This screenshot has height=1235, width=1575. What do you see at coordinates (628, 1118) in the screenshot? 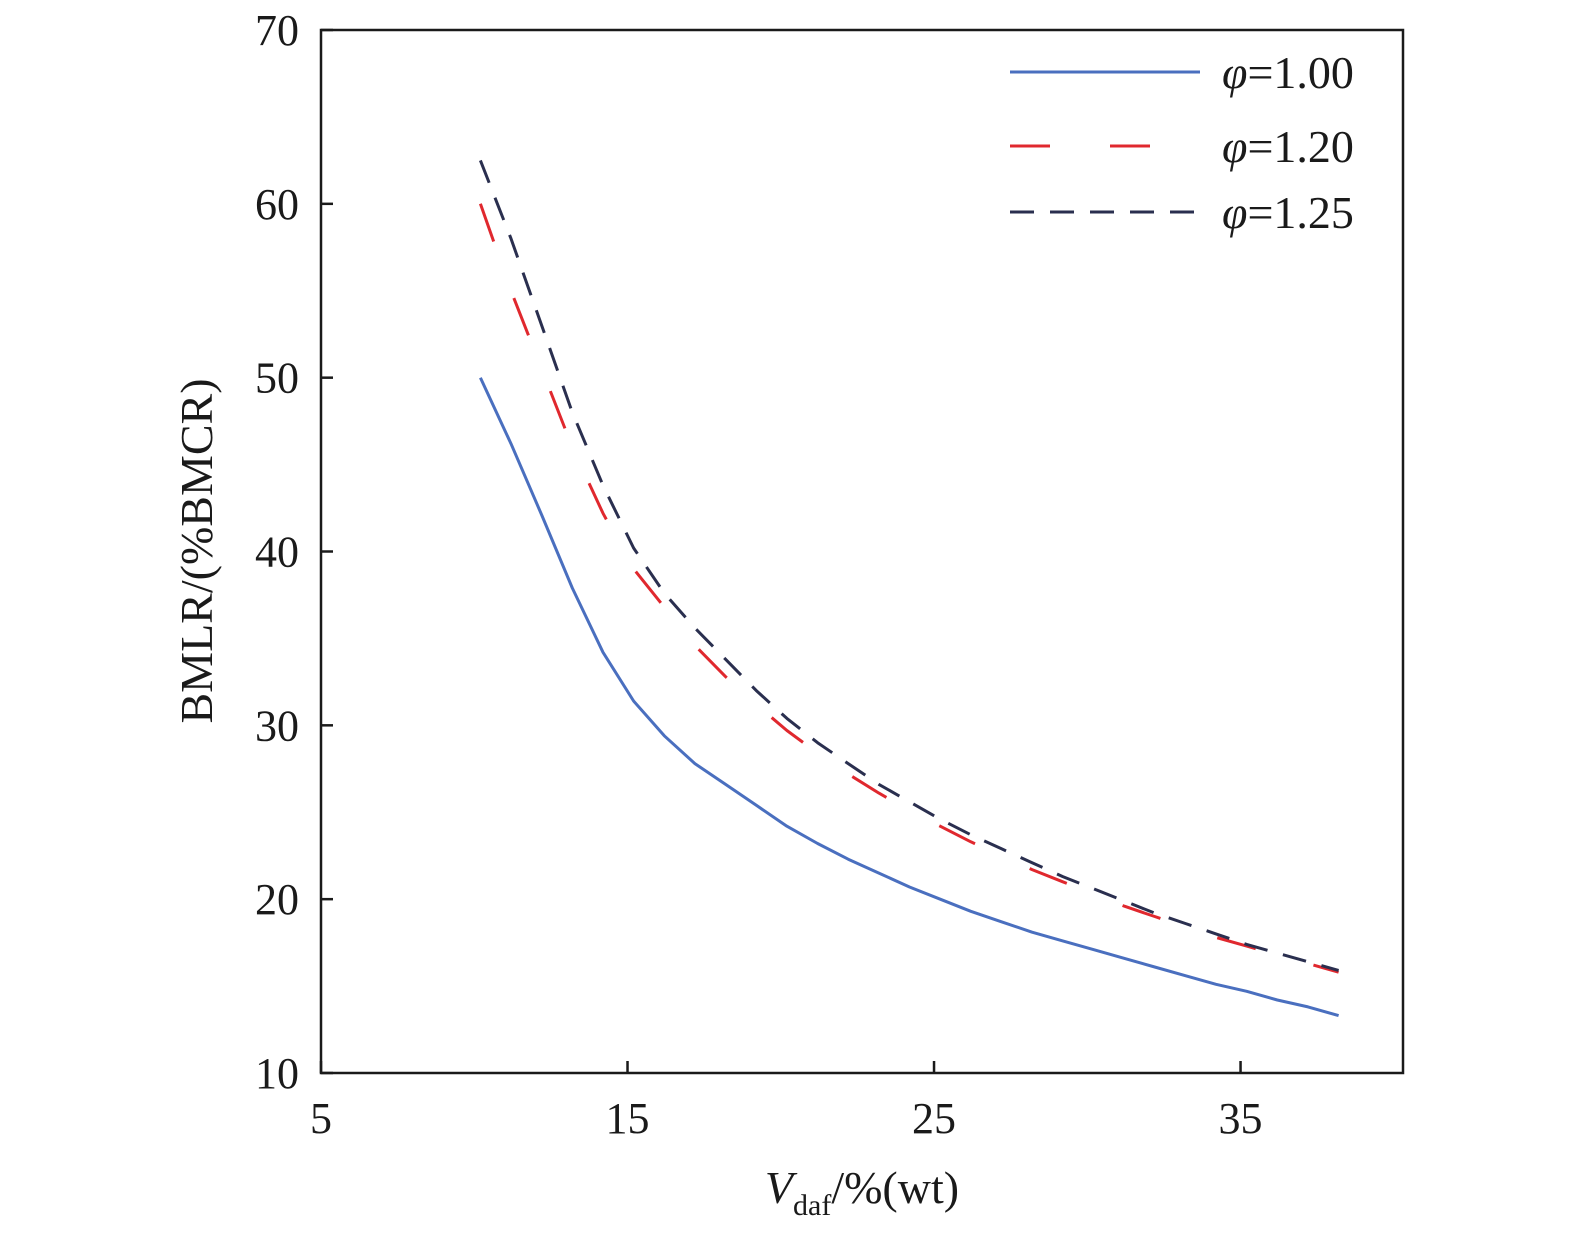
I see `x-tick-label: 15` at bounding box center [628, 1118].